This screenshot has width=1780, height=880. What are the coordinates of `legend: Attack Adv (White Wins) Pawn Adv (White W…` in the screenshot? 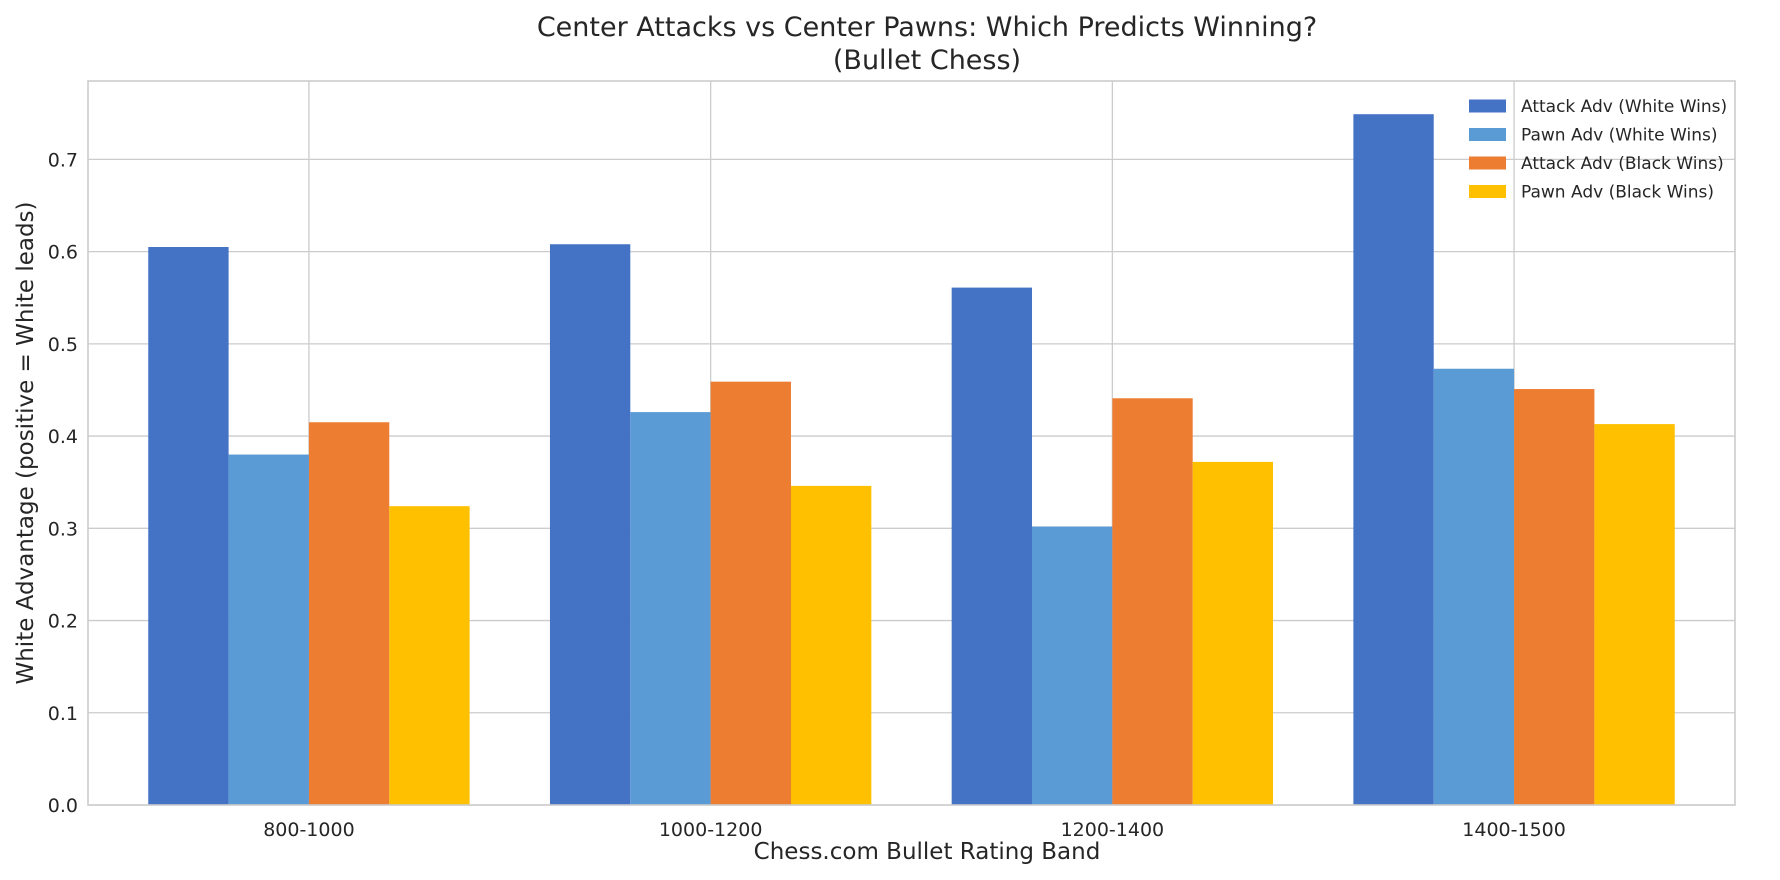 It's located at (1598, 150).